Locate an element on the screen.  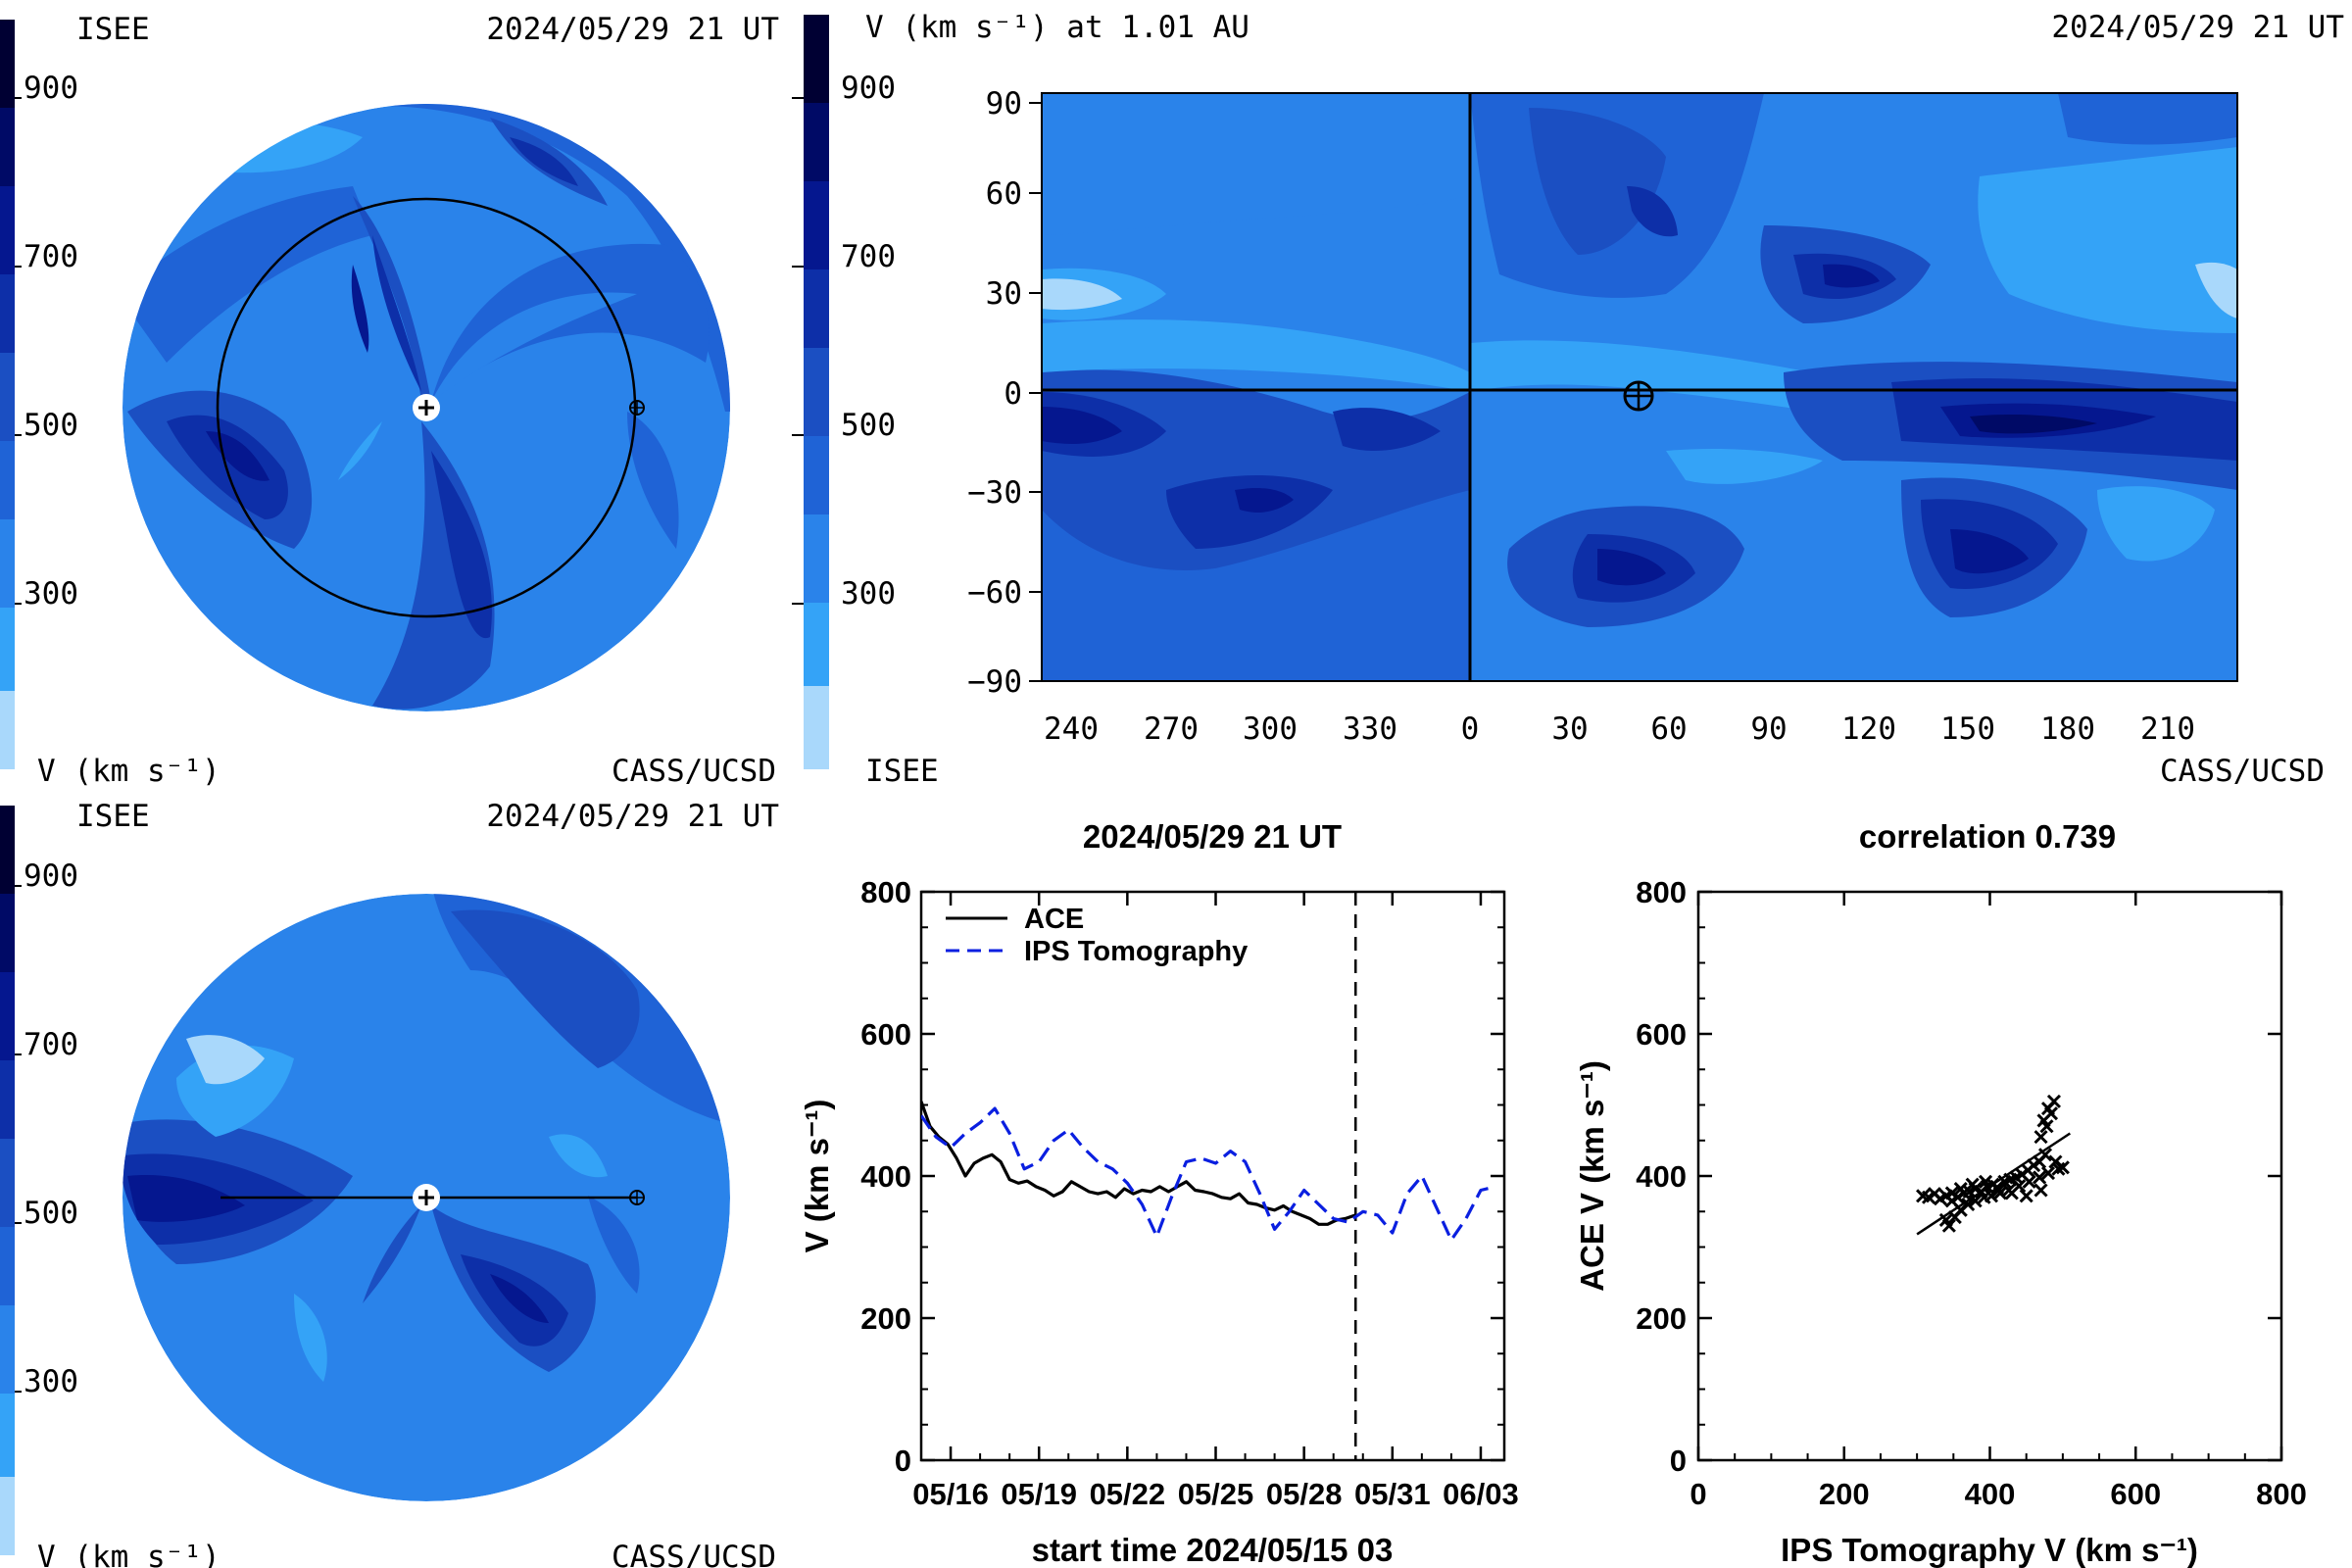
y-tick-label: 200 is located at coordinates (885, 1318).